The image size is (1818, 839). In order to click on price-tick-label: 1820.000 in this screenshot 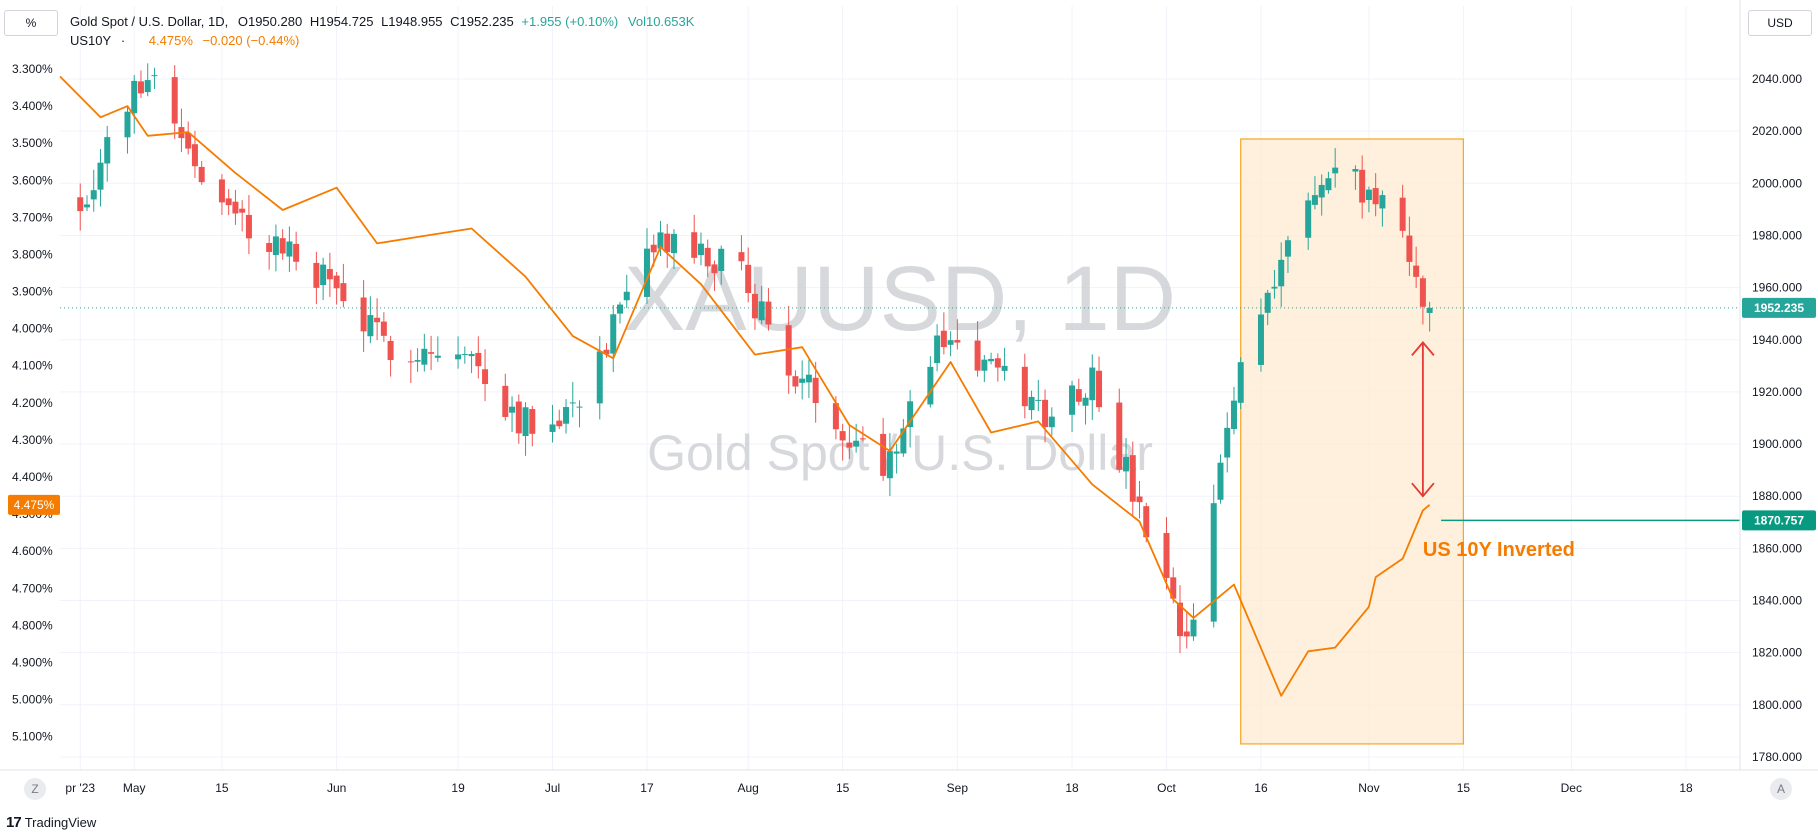, I will do `click(1777, 653)`.